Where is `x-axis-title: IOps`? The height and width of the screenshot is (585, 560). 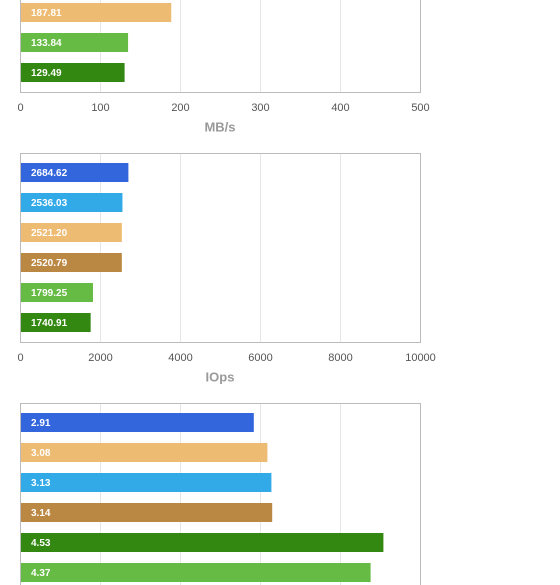
x-axis-title: IOps is located at coordinates (220, 376).